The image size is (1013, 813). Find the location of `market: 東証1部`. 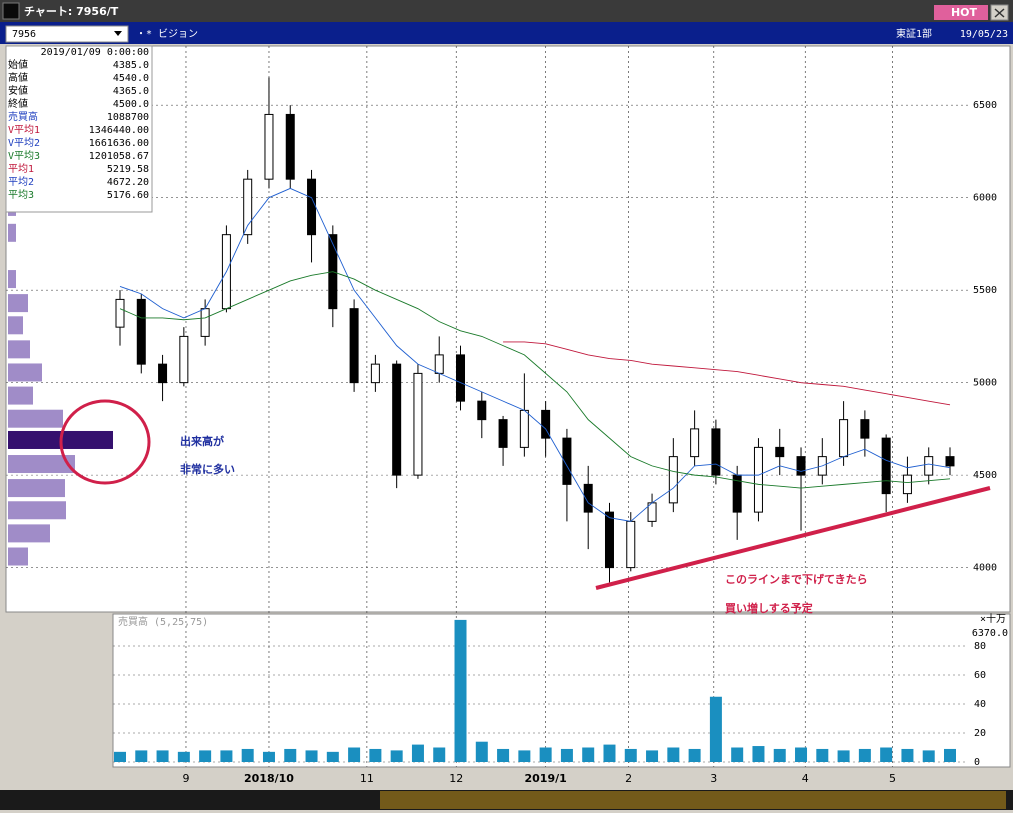

market: 東証1部 is located at coordinates (914, 33).